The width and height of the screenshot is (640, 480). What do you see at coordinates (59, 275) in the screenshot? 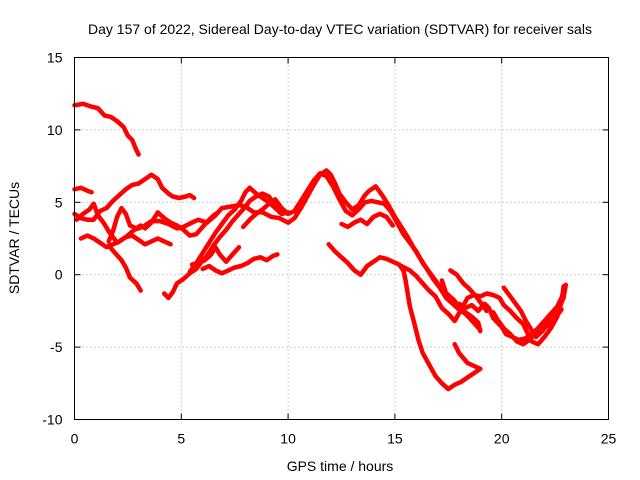
I see `y-tick-label: 0` at bounding box center [59, 275].